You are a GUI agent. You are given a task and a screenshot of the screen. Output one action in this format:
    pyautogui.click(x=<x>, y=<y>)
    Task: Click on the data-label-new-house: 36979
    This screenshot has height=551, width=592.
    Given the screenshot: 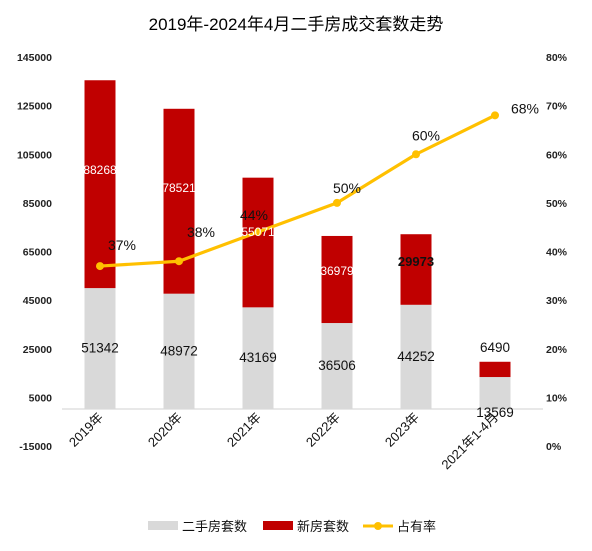 What is the action you would take?
    pyautogui.click(x=337, y=271)
    